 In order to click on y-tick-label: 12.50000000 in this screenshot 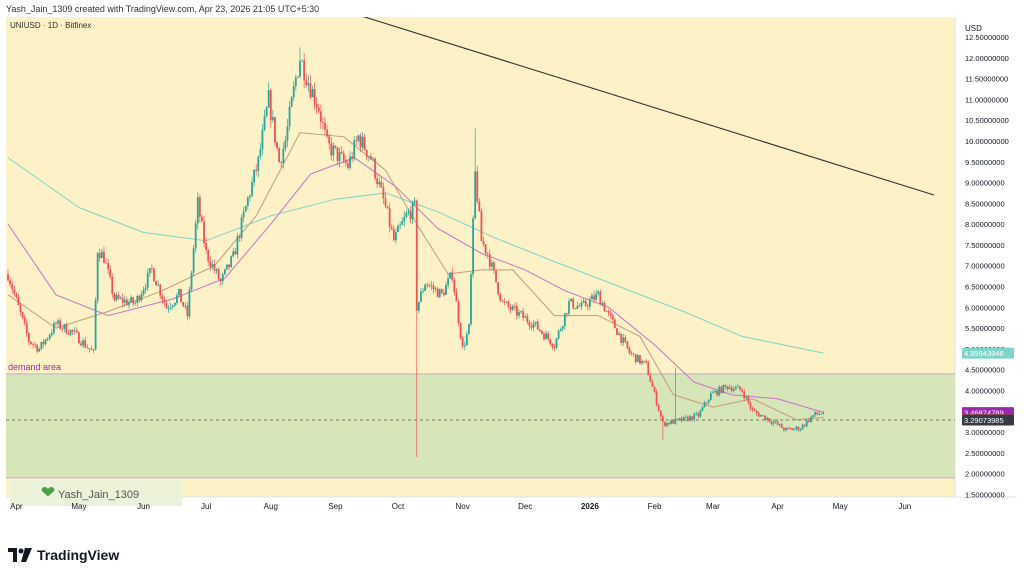, I will do `click(987, 37)`.